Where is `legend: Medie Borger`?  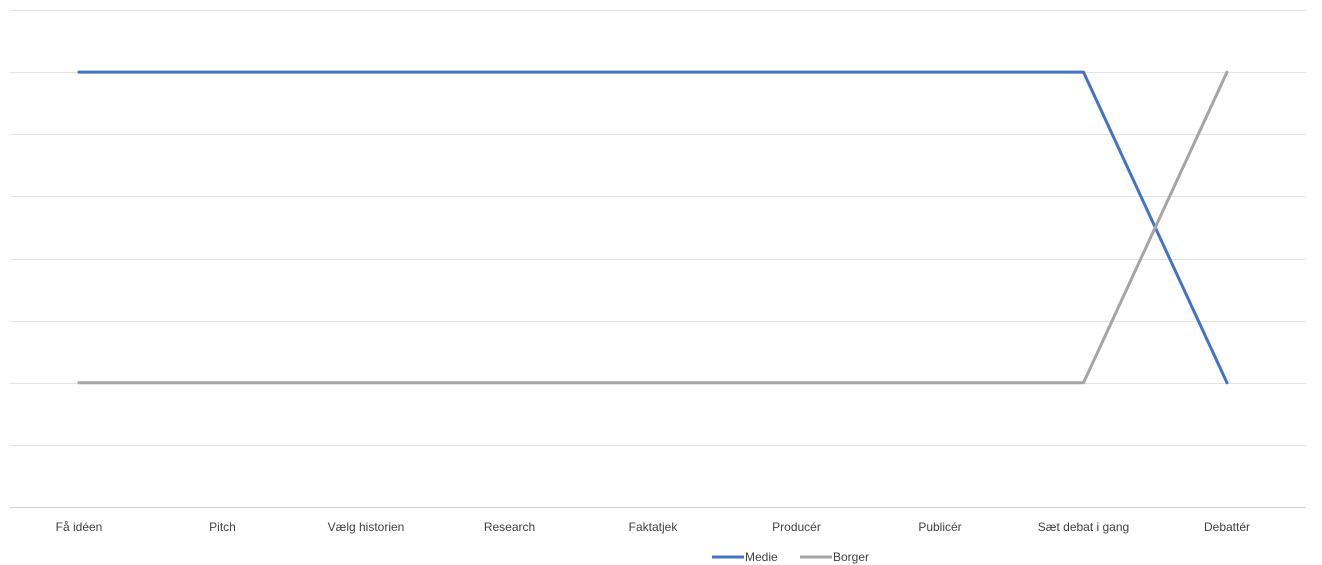
legend: Medie Borger is located at coordinates (790, 557).